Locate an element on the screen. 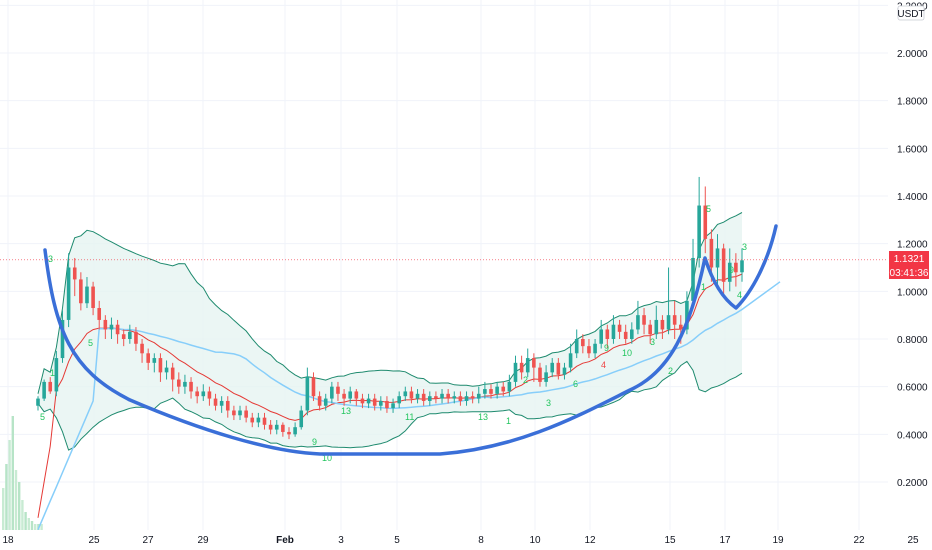 This screenshot has width=932, height=550. td-count-label: 10 is located at coordinates (627, 353).